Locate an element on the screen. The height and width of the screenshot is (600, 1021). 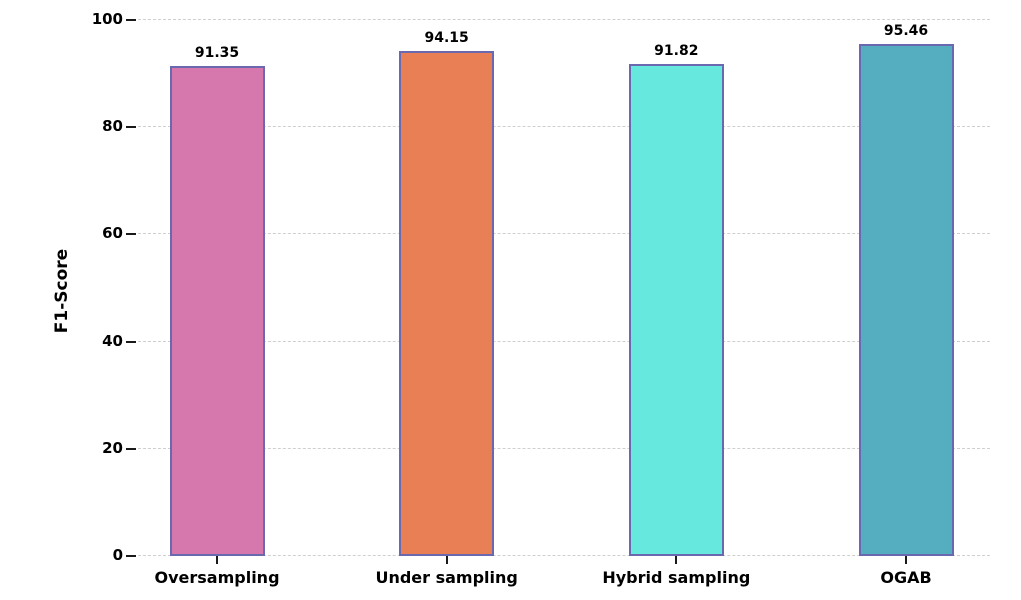
bar-under-sampling is located at coordinates (447, 303).